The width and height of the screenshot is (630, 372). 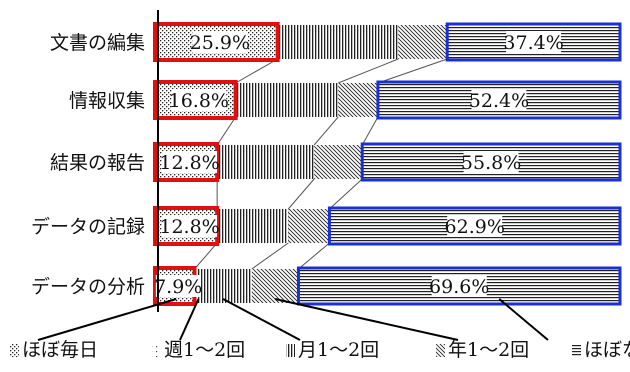 I want to click on legend-label-2: 週1～2回, so click(x=204, y=350).